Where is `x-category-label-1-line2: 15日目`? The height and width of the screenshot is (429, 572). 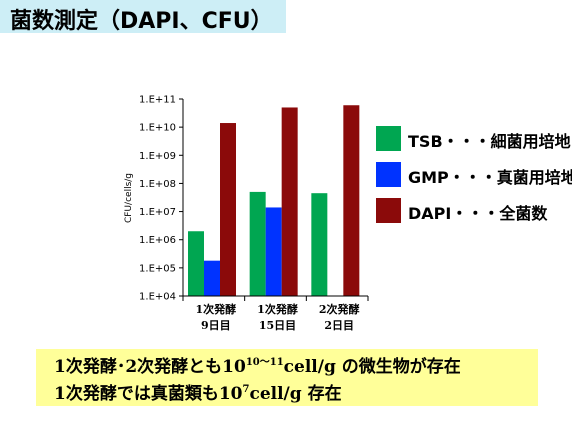
x-category-label-1-line2: 15日目 is located at coordinates (277, 325).